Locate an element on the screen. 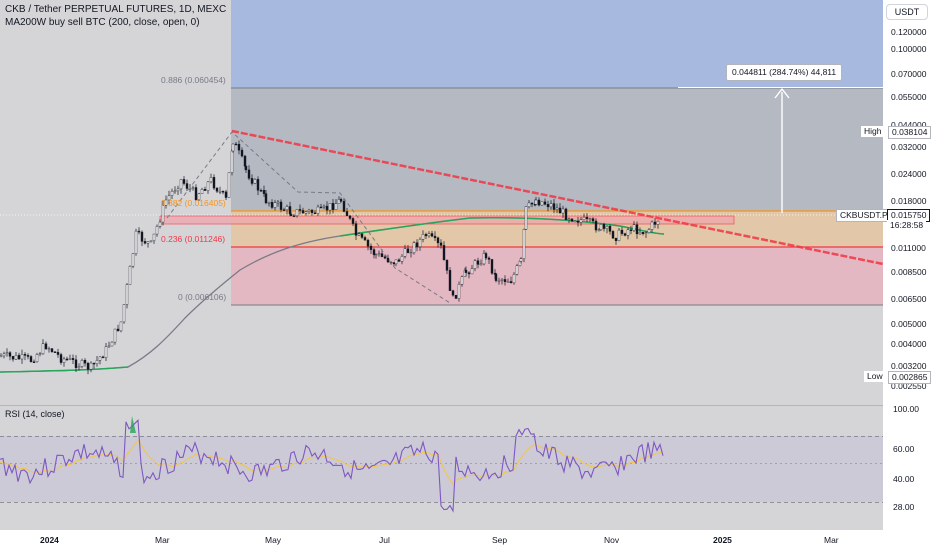 The image size is (932, 550). currency-button: USDT is located at coordinates (907, 12).